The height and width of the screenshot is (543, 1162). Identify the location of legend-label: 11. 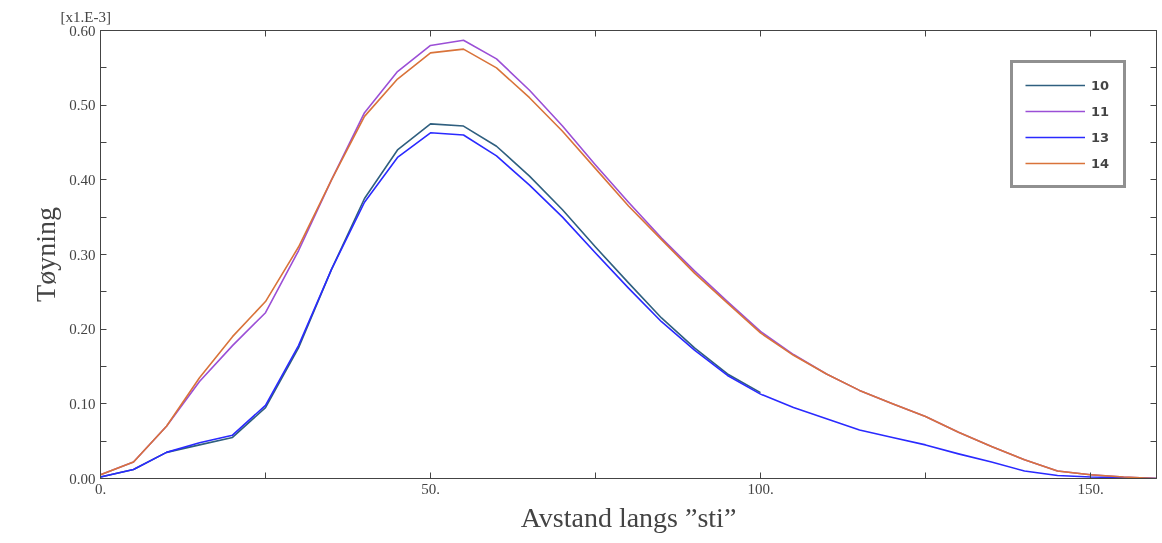
(1101, 111).